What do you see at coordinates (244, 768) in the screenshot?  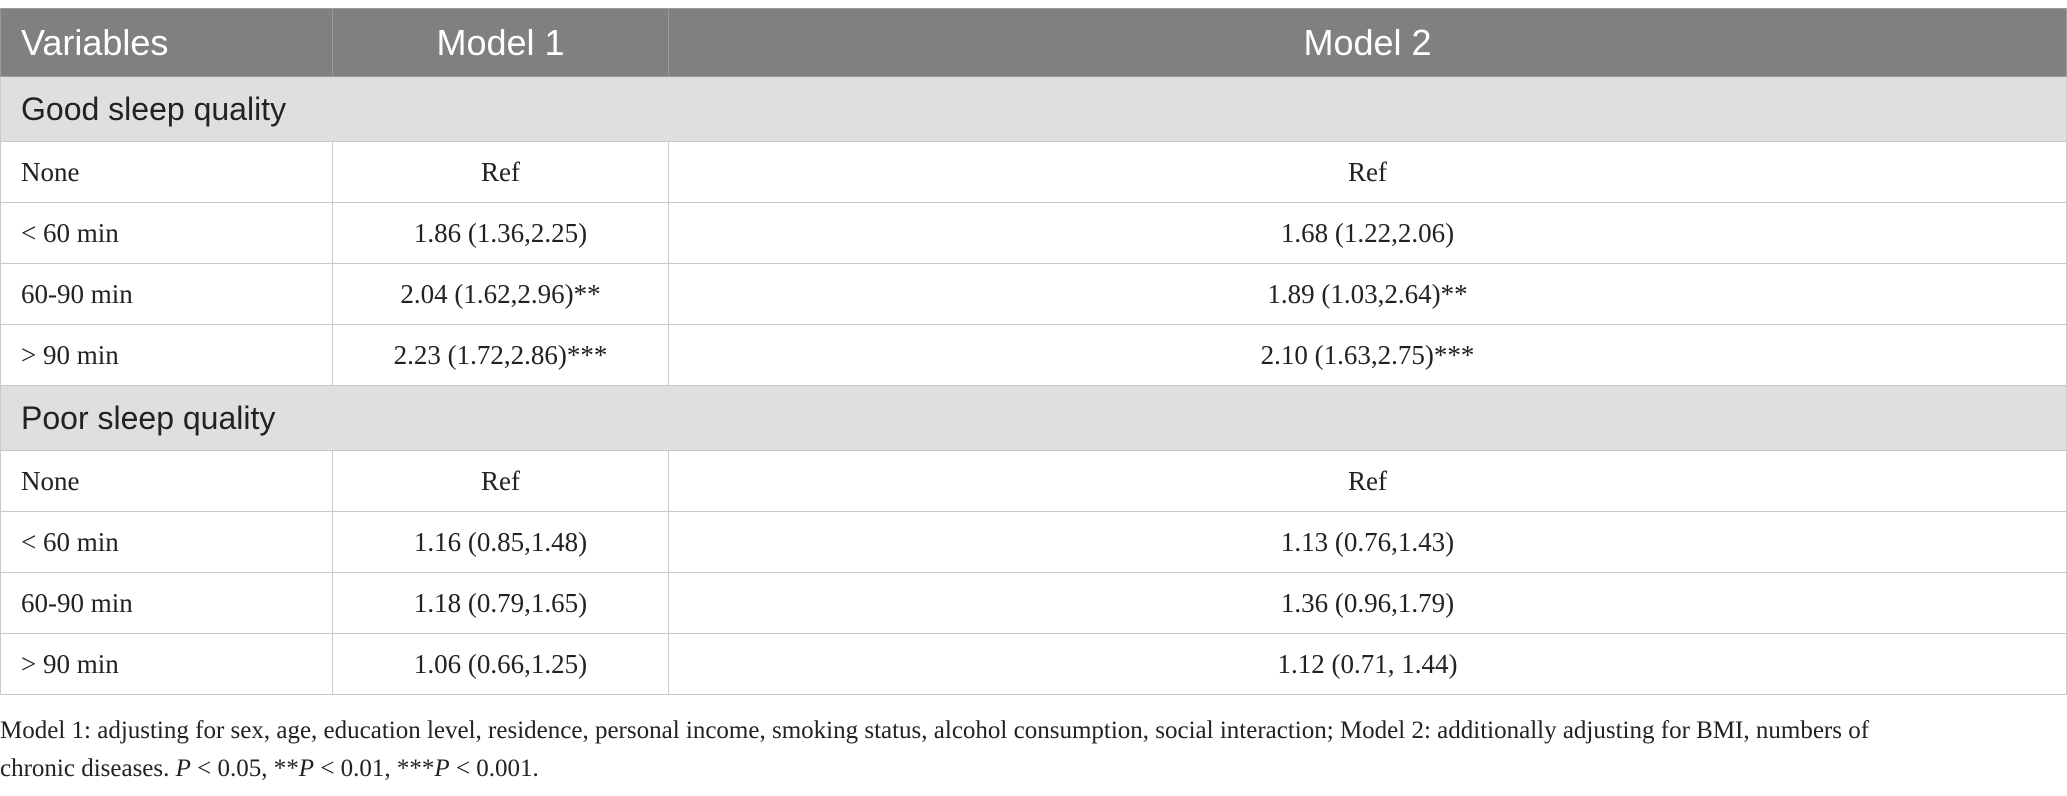 I see `footnote-text: < 0.05, **` at bounding box center [244, 768].